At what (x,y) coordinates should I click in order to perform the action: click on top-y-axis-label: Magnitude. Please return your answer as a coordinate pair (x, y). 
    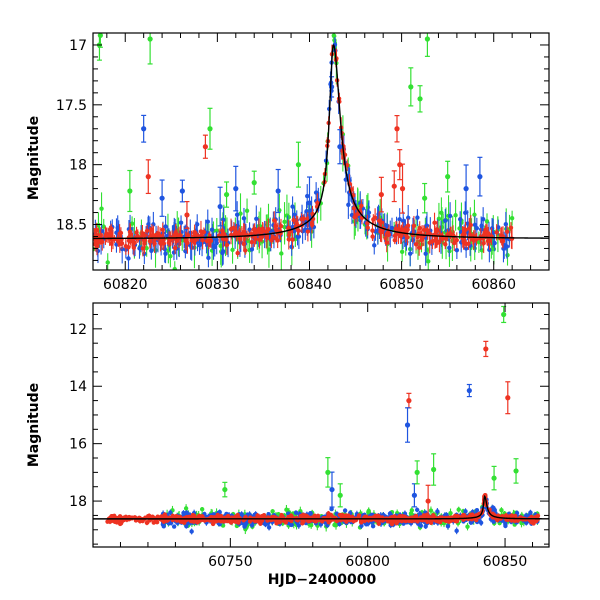
    Looking at the image, I should click on (34, 158).